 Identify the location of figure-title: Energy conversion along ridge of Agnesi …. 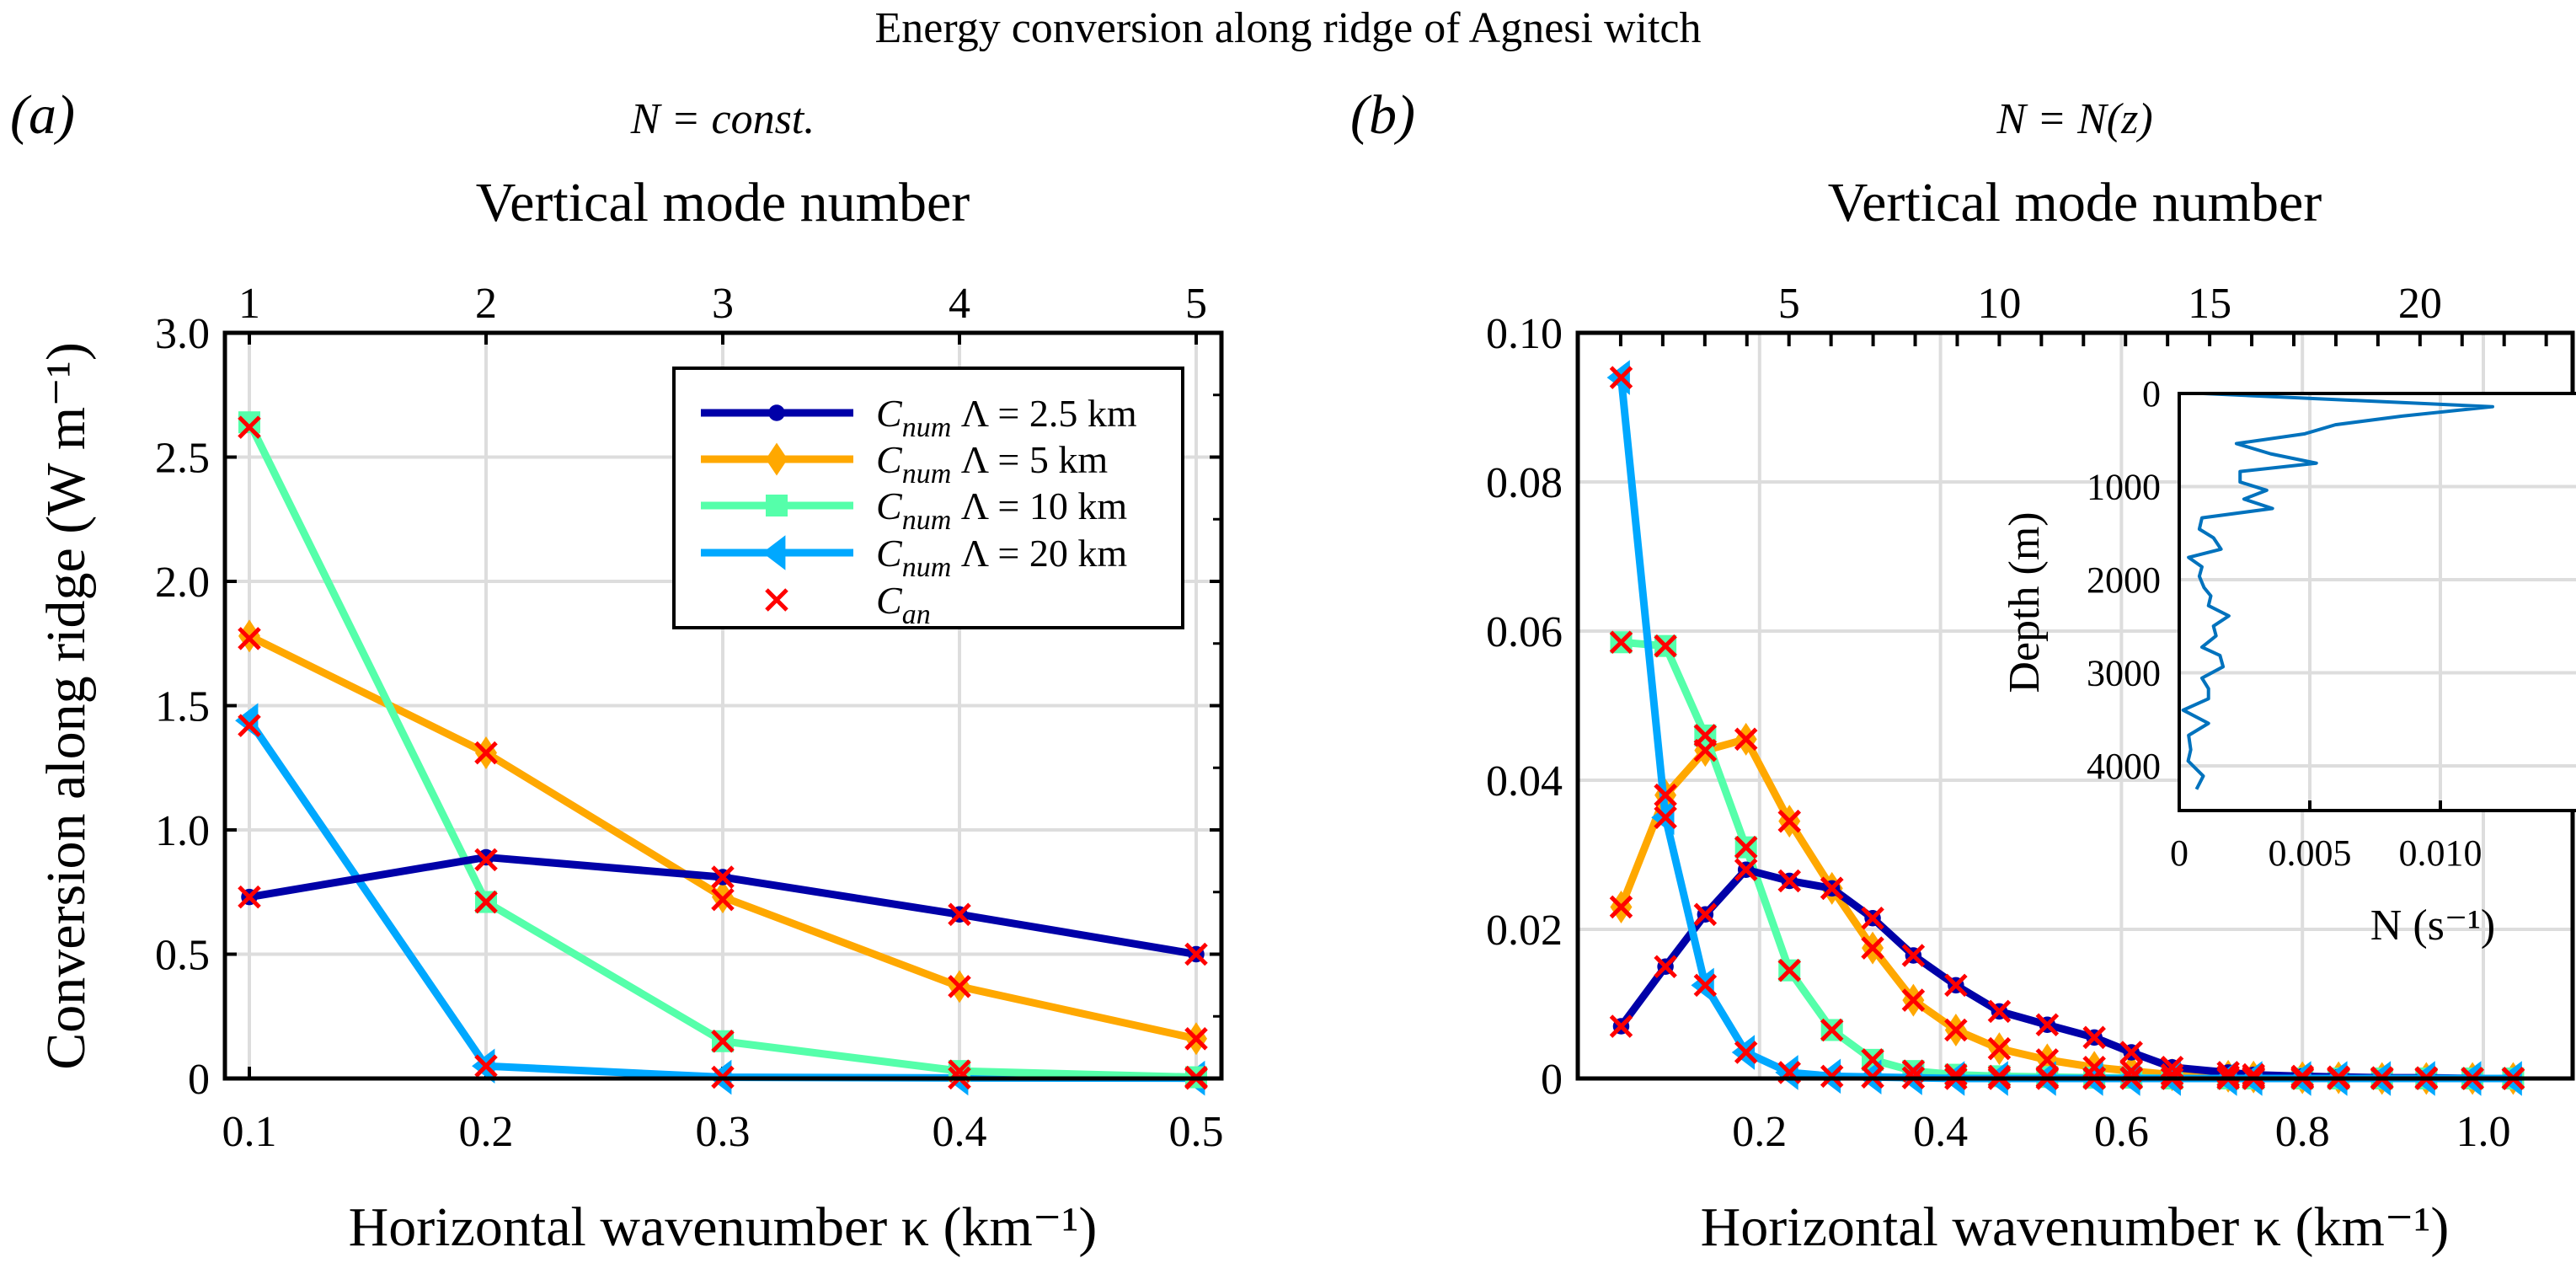
(1287, 28).